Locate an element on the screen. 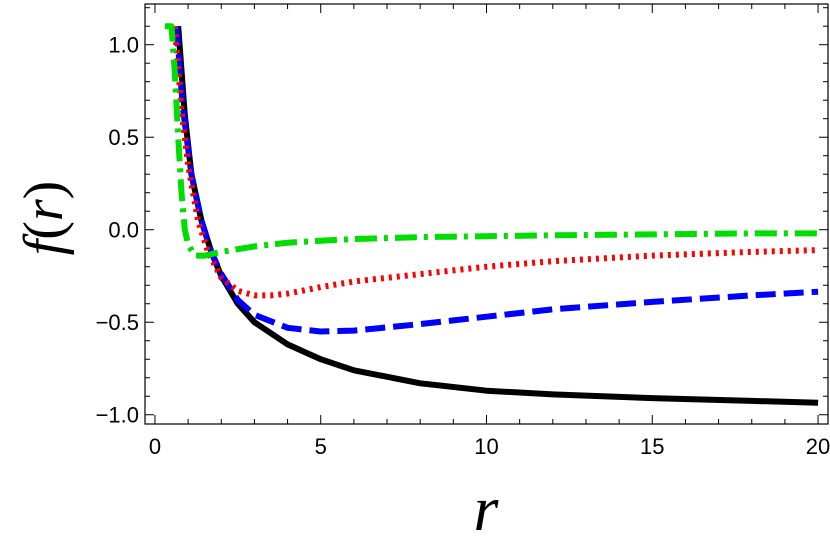 The width and height of the screenshot is (830, 545). y-tick-label: 0.0 is located at coordinates (123, 230).